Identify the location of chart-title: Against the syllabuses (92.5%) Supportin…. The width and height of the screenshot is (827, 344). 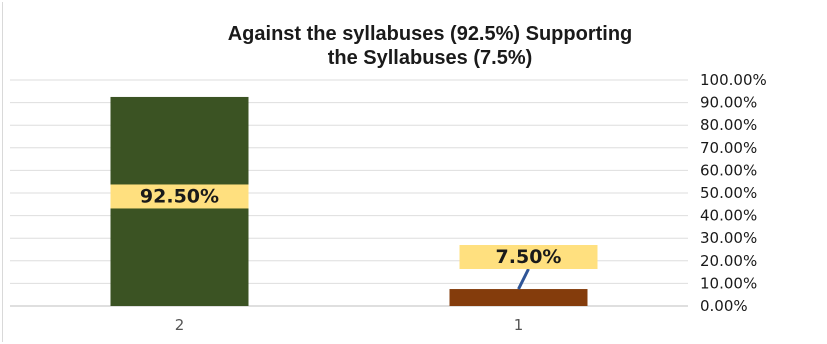
(430, 46).